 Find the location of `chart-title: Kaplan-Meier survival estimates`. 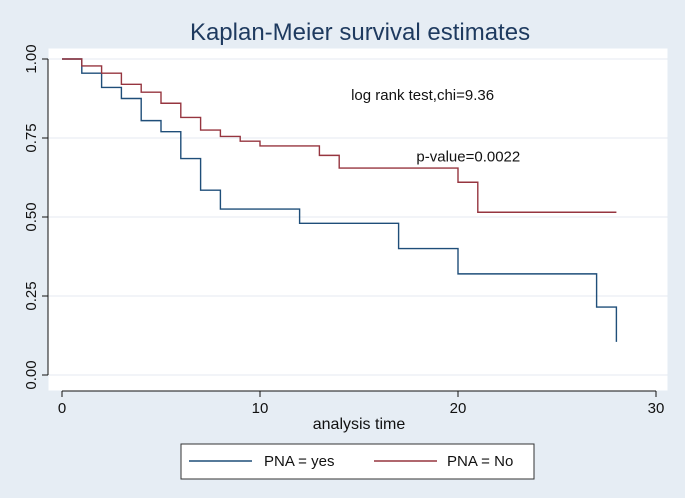

chart-title: Kaplan-Meier survival estimates is located at coordinates (360, 32).